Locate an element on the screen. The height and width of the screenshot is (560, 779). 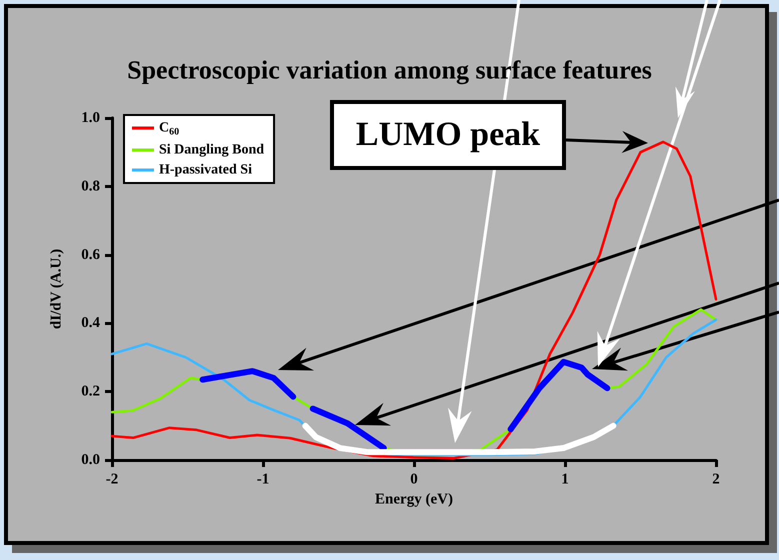
x-tick-label: -2 is located at coordinates (112, 480).